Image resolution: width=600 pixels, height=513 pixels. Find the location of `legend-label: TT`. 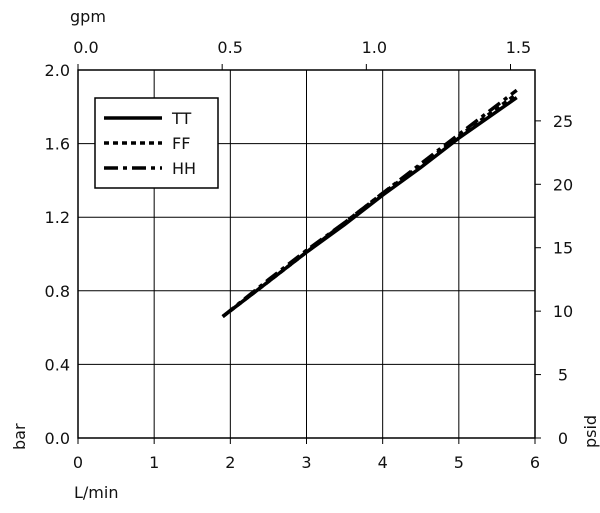

legend-label: TT is located at coordinates (181, 118).